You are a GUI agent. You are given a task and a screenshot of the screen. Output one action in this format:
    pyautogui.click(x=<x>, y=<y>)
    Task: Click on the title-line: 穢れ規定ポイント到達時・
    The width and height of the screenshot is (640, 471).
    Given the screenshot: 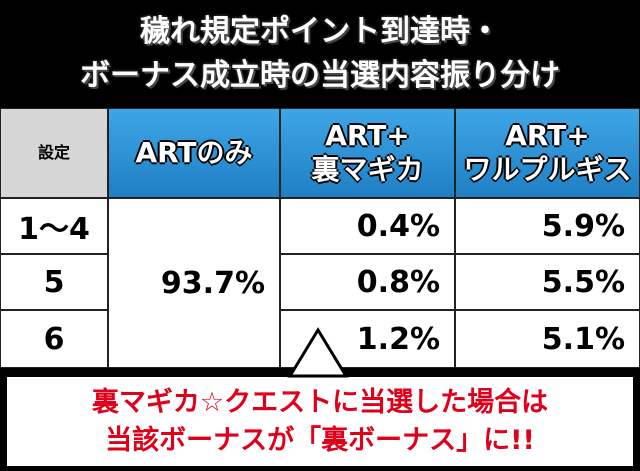 What is the action you would take?
    pyautogui.click(x=320, y=31)
    